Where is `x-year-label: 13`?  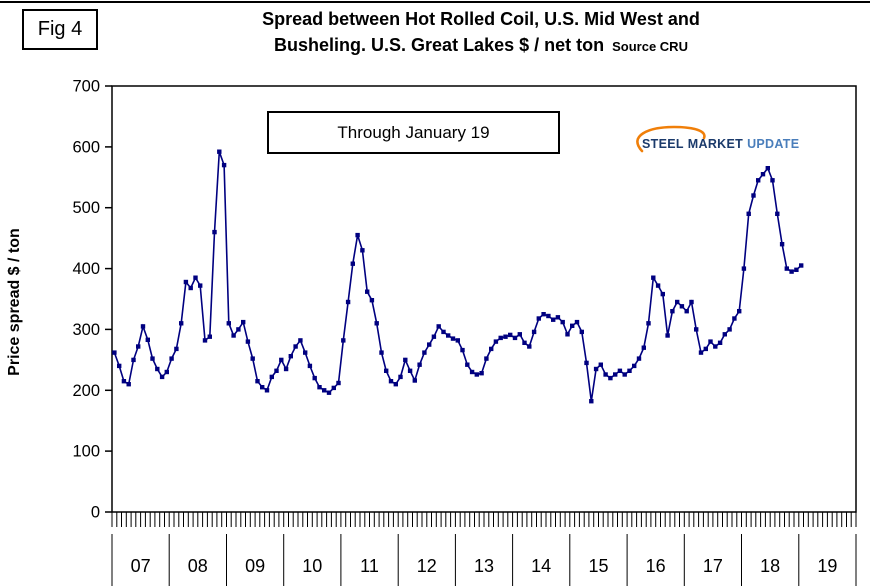 x-year-label: 13 is located at coordinates (484, 566).